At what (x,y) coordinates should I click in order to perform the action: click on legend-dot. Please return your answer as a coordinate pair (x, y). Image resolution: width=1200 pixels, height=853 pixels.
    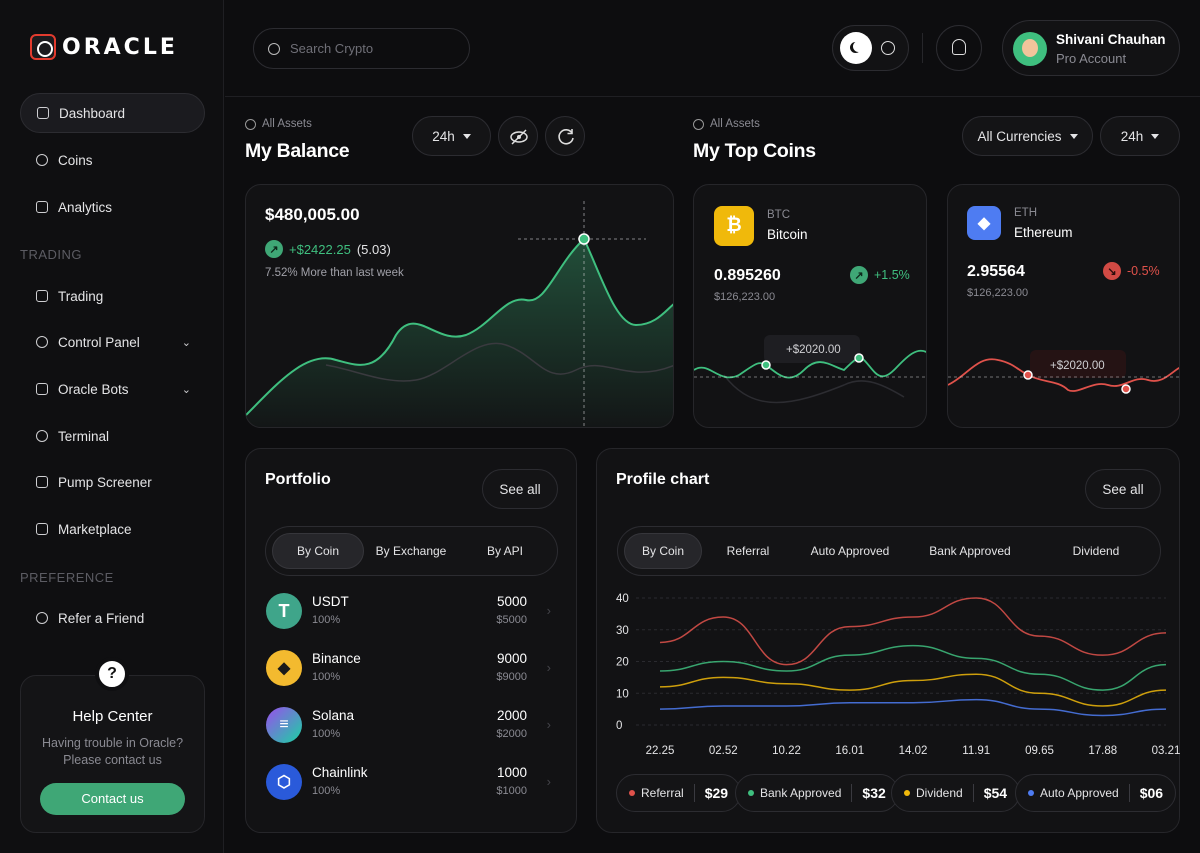
    Looking at the image, I should click on (1031, 793).